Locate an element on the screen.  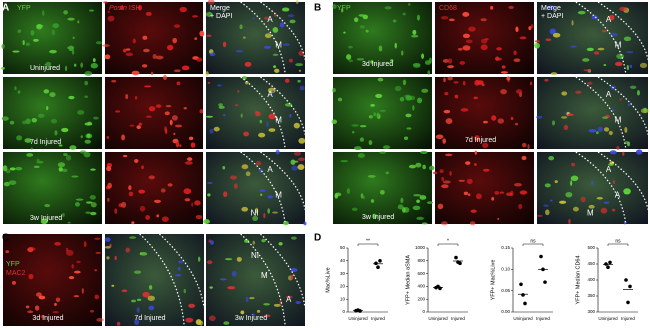
label: Postn ISH is located at coordinates (125, 8).